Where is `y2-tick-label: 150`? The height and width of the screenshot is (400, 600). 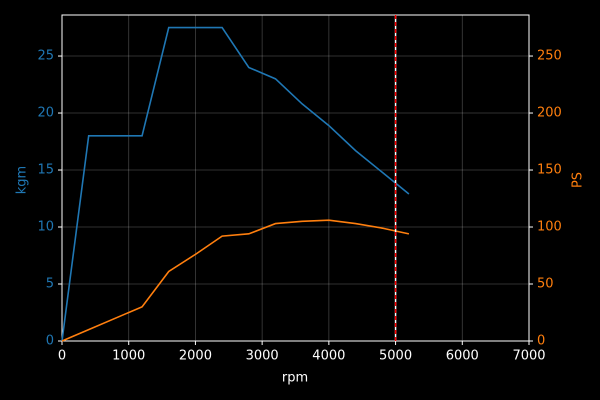
y2-tick-label: 150 is located at coordinates (549, 170).